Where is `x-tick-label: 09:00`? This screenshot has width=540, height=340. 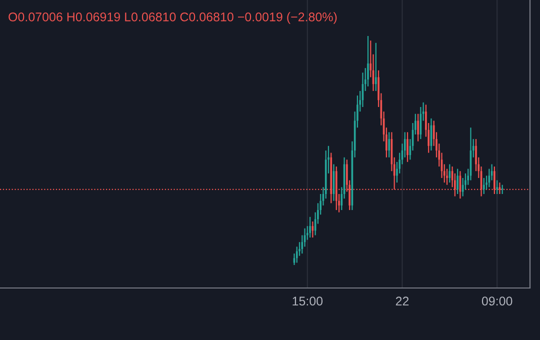
x-tick-label: 09:00 is located at coordinates (497, 301).